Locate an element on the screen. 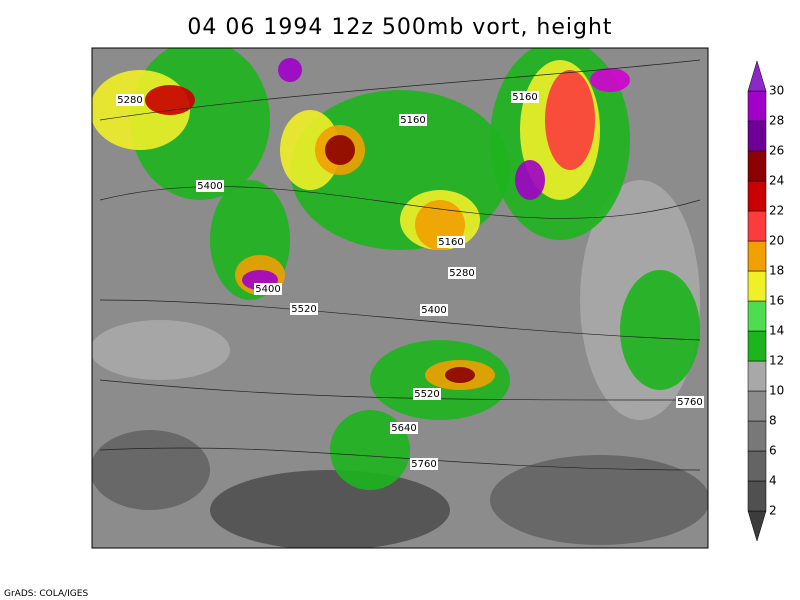 This screenshot has height=600, width=800. colorbar-label: 26 is located at coordinates (776, 151).